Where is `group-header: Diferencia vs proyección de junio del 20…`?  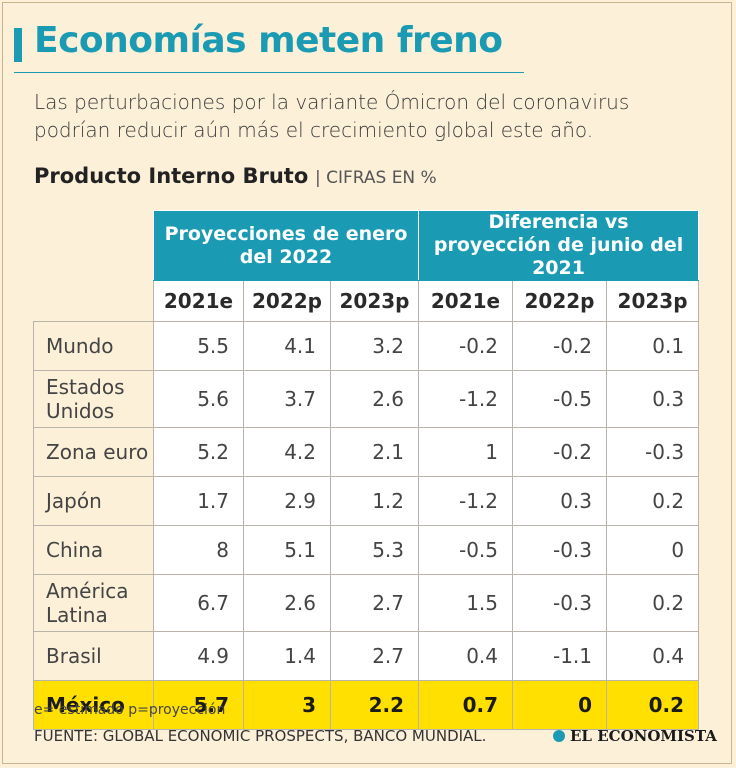
group-header: Diferencia vs proyección de junio del 20… is located at coordinates (559, 245).